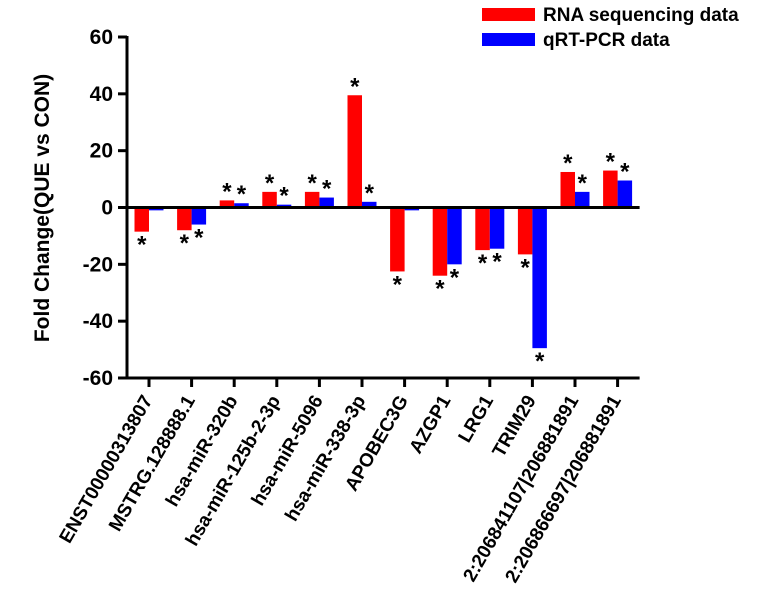 The height and width of the screenshot is (601, 772). I want to click on significance-star-rnaseq-4: *, so click(312, 183).